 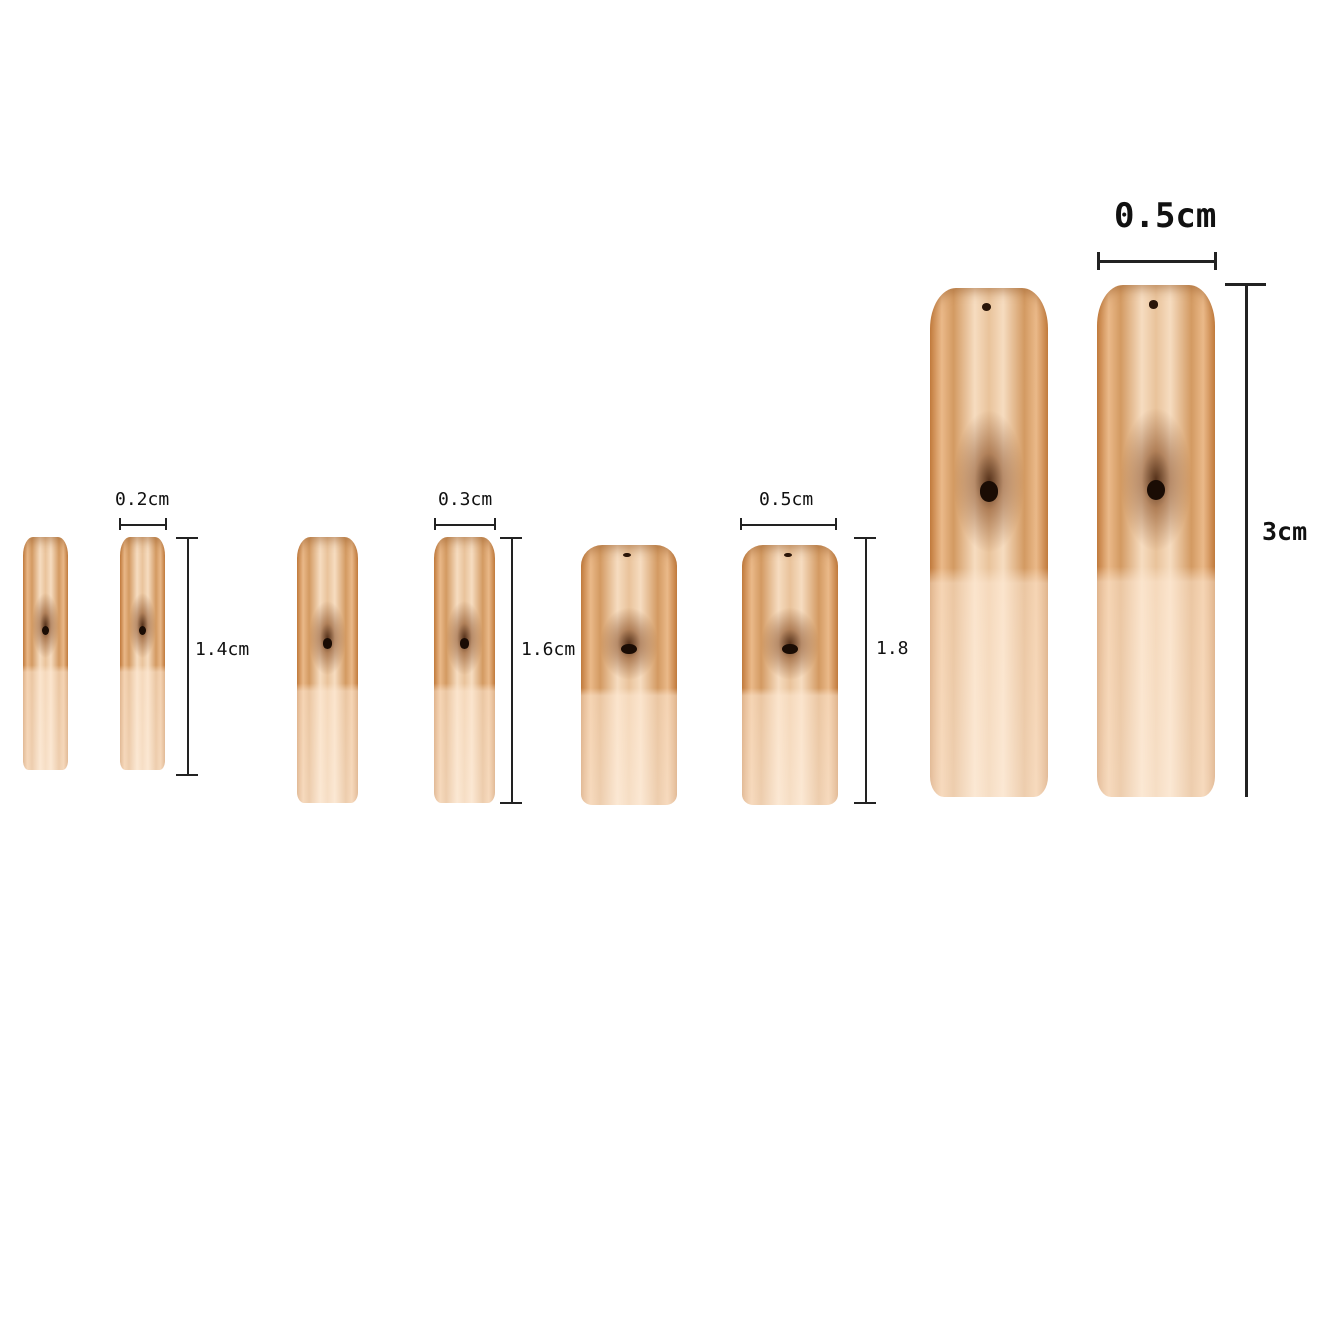 What do you see at coordinates (464, 670) in the screenshot?
I see `earring-medium-right` at bounding box center [464, 670].